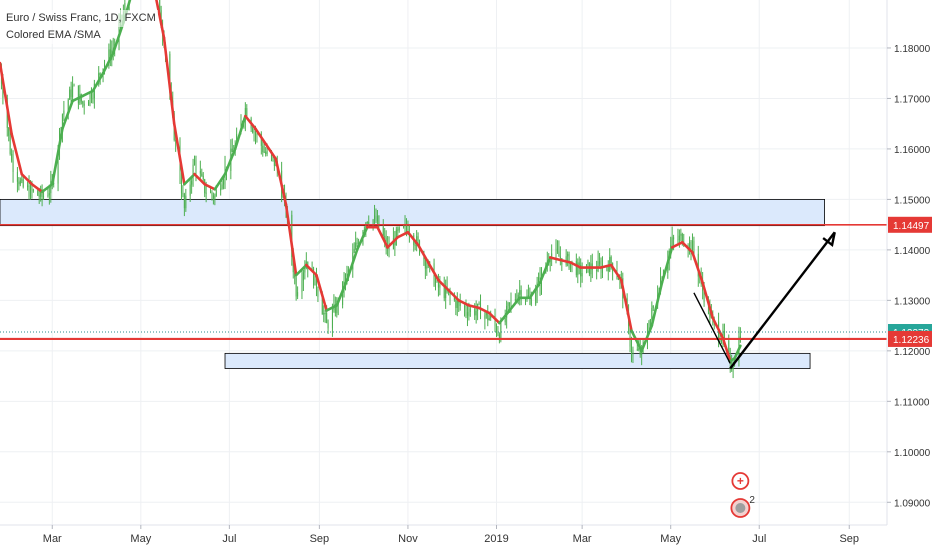 The height and width of the screenshot is (550, 932). What do you see at coordinates (320, 539) in the screenshot?
I see `x-tick-label: Sep` at bounding box center [320, 539].